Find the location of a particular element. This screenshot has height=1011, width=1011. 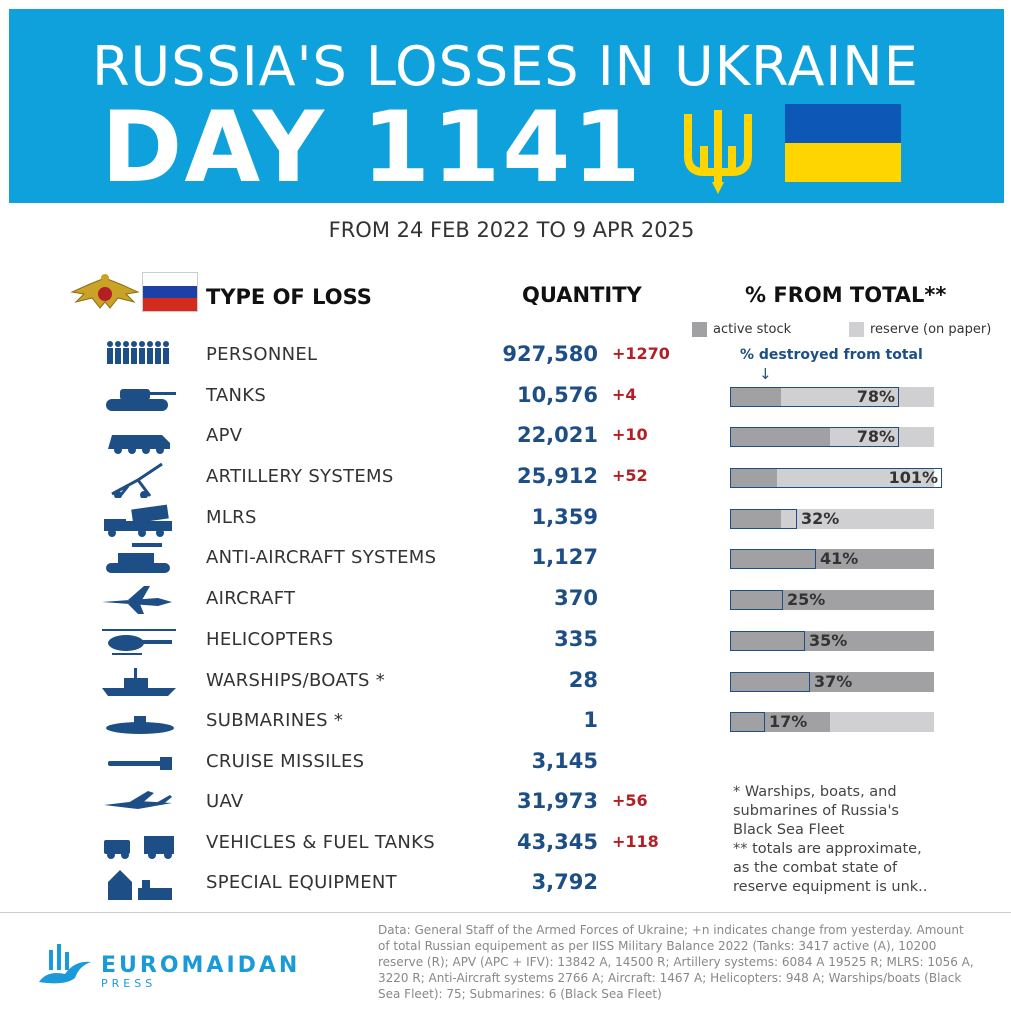

loss-quantity: 1,359 is located at coordinates (564, 517).